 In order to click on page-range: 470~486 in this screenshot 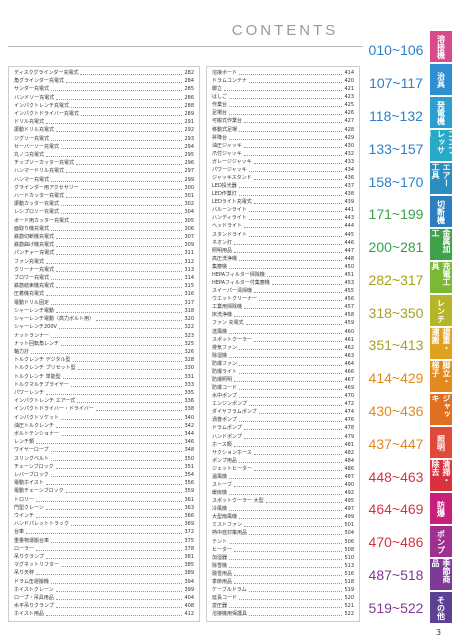, I will do `click(396, 542)`.